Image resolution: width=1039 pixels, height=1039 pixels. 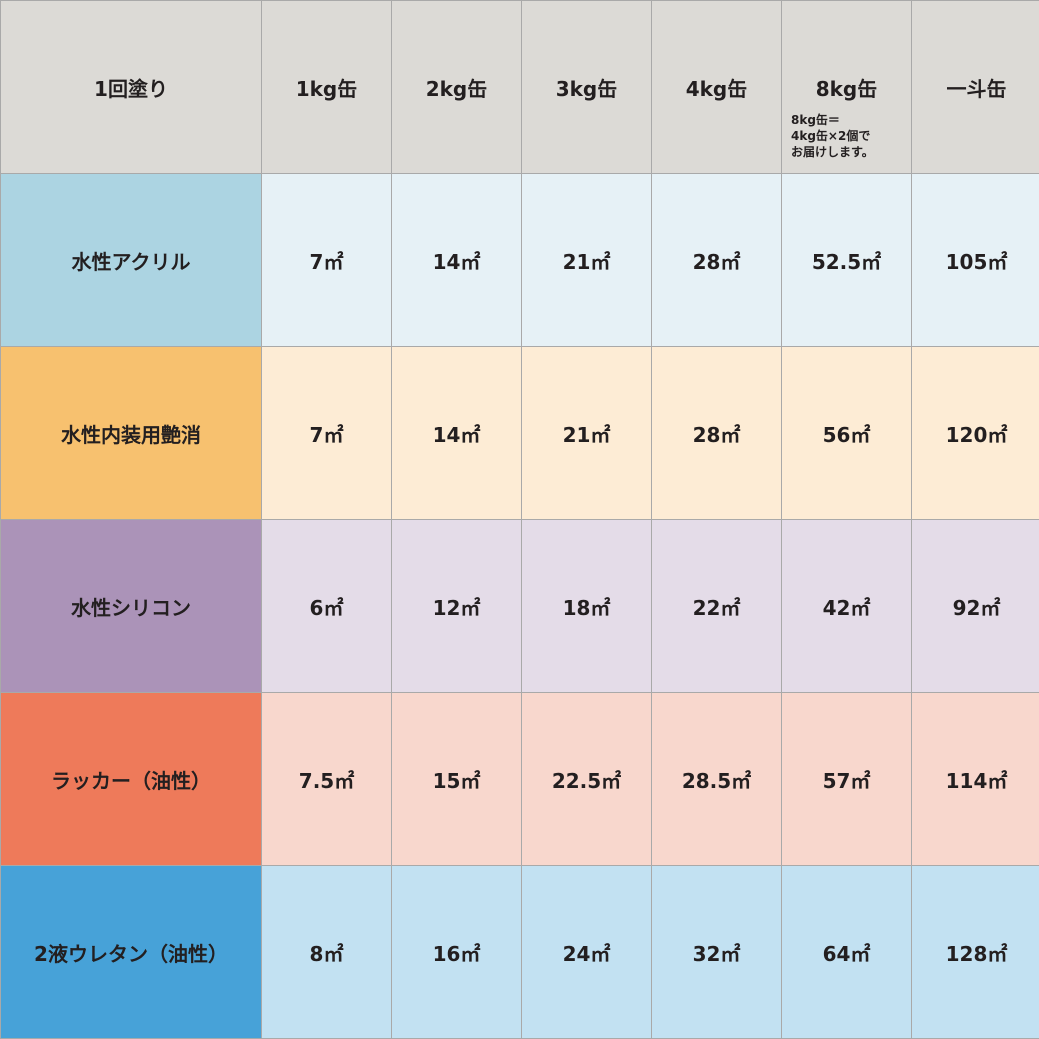 I want to click on note-line: 8kg缶＝, so click(x=815, y=120).